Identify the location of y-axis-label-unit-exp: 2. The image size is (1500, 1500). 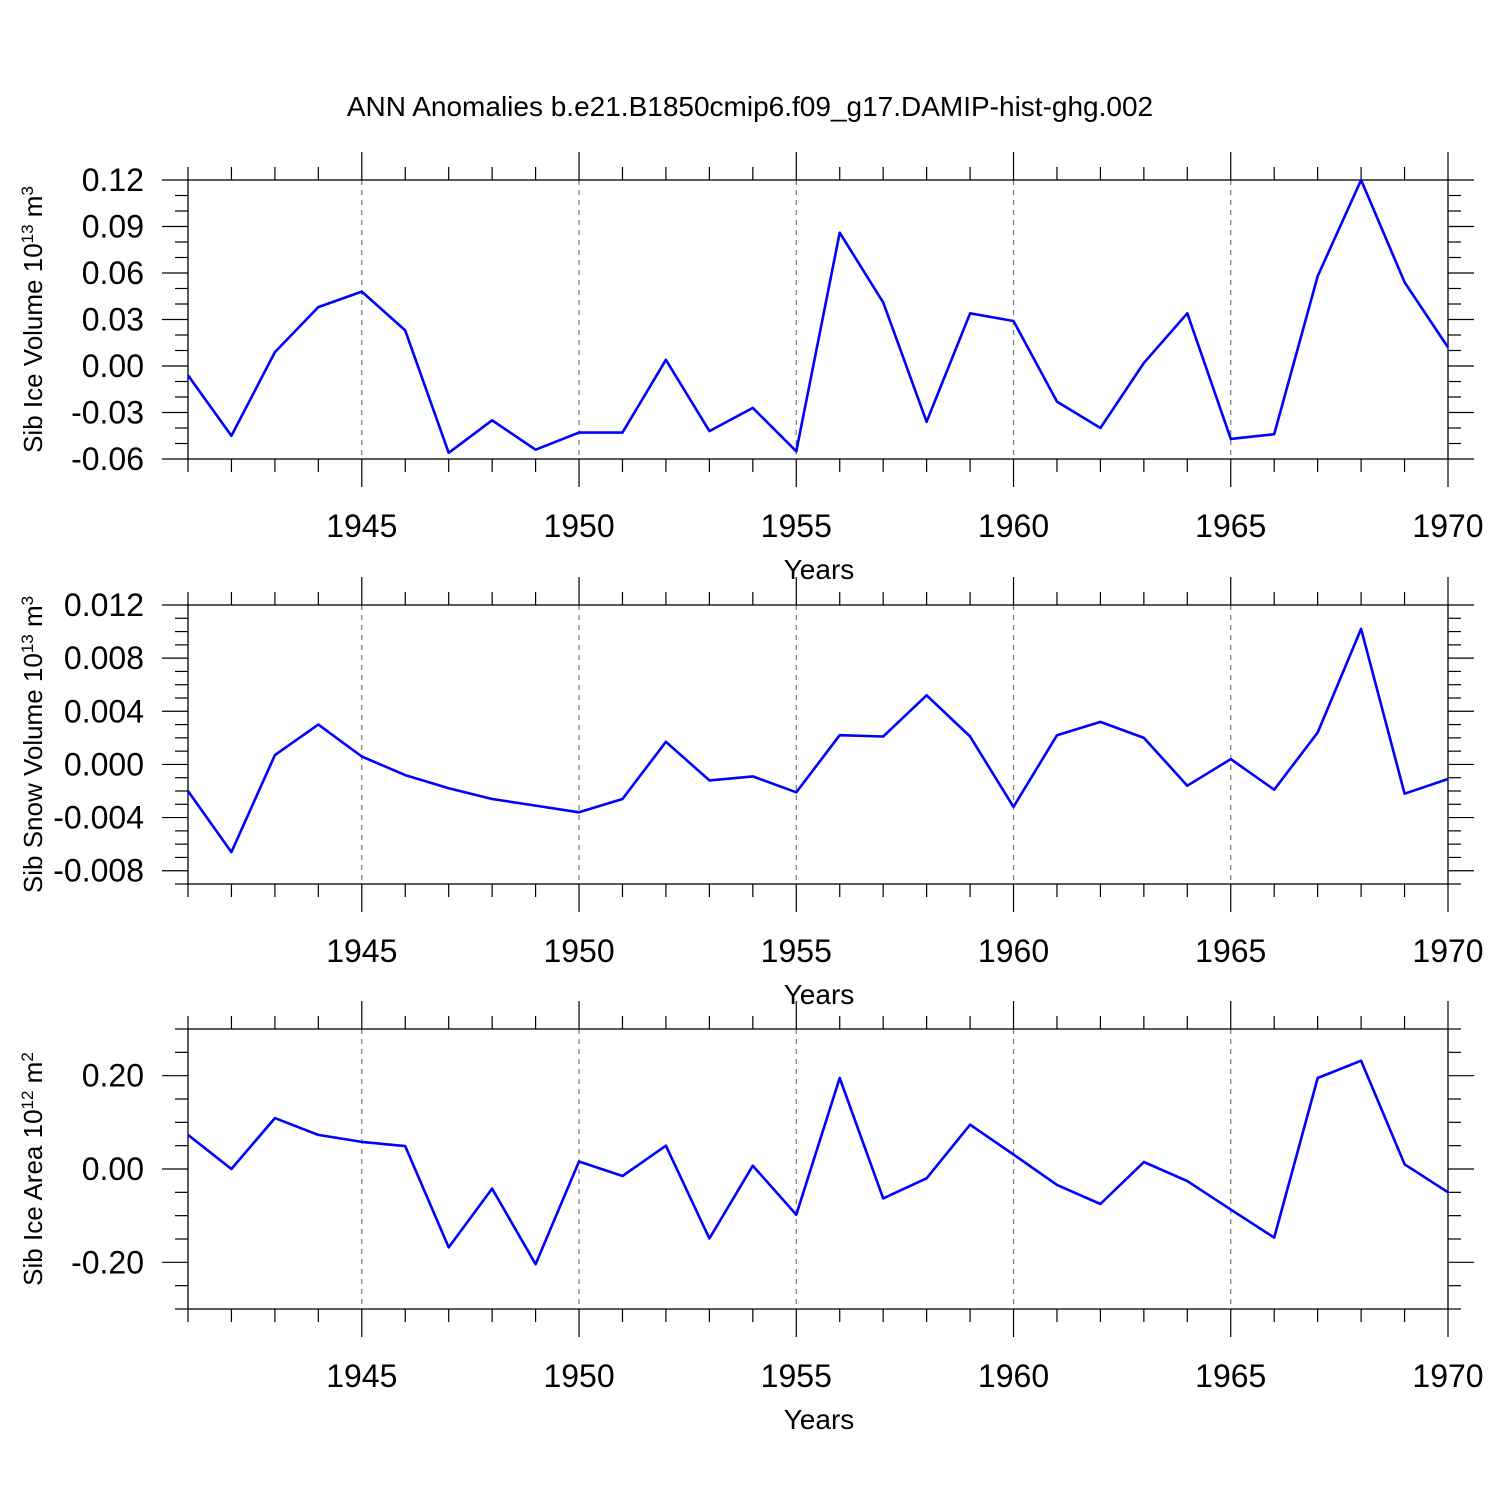
(27, 1056).